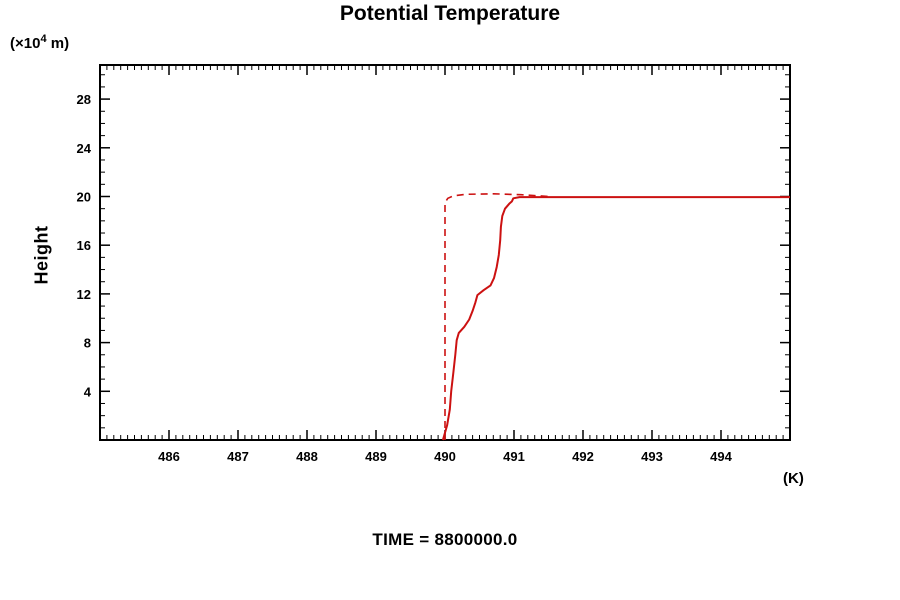  Describe the element at coordinates (514, 456) in the screenshot. I see `x-tick-label: 491` at that location.